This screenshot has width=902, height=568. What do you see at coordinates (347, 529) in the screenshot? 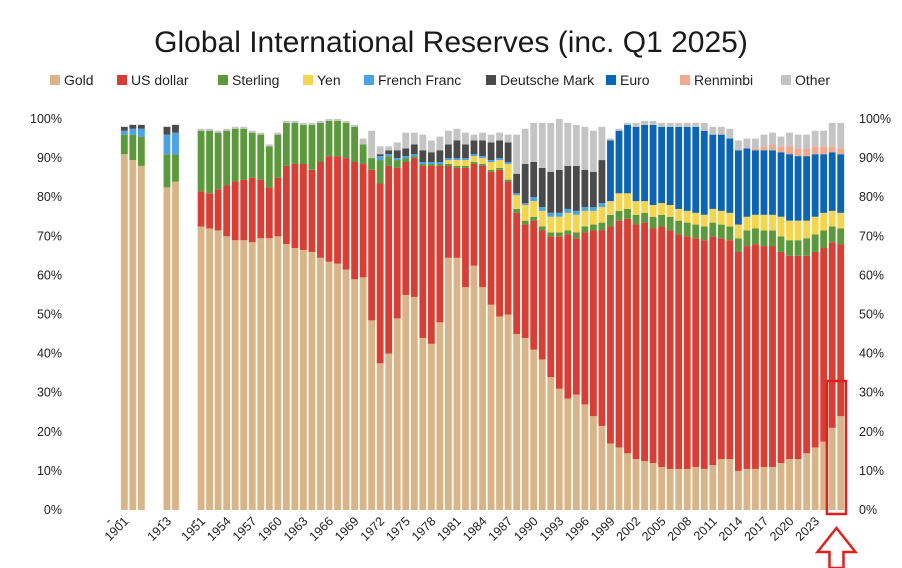
I see `x-tick-label: 1969` at bounding box center [347, 529].